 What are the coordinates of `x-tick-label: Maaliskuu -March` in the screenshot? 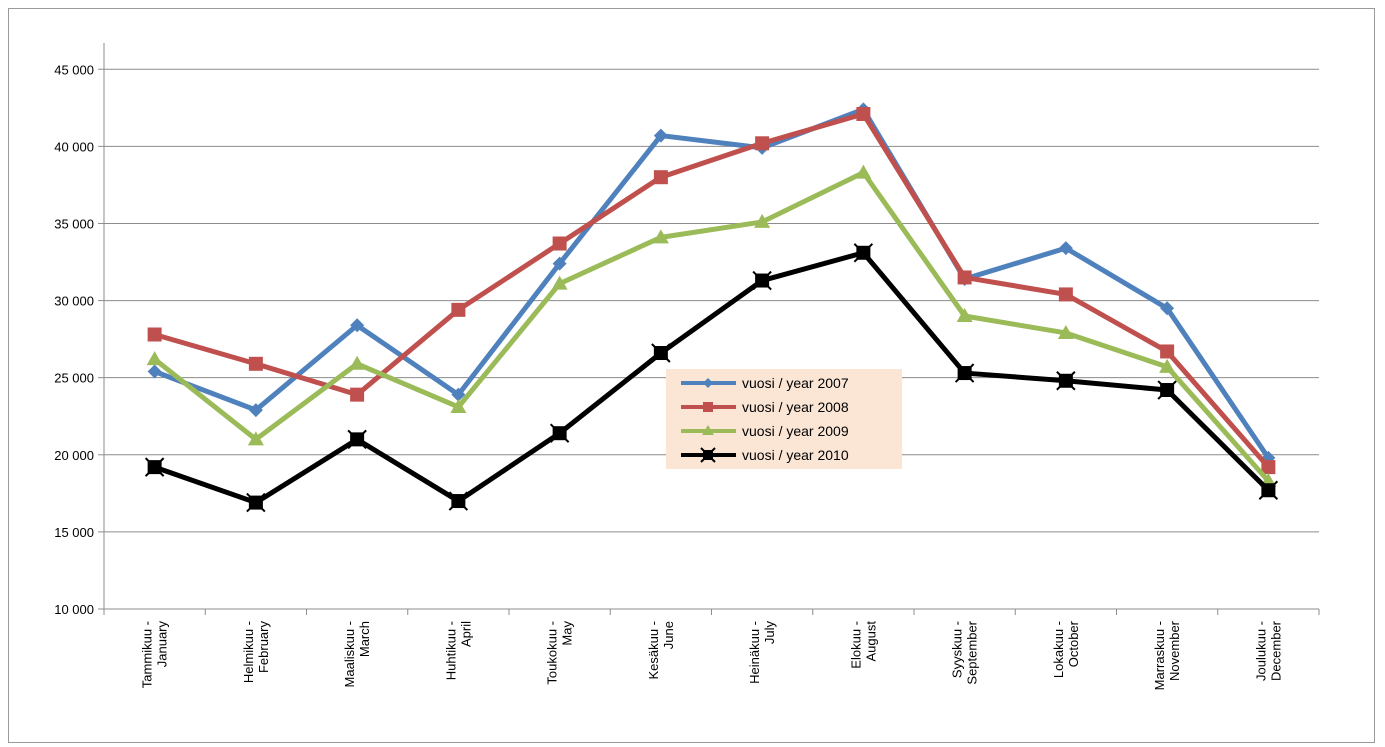 It's located at (357, 654).